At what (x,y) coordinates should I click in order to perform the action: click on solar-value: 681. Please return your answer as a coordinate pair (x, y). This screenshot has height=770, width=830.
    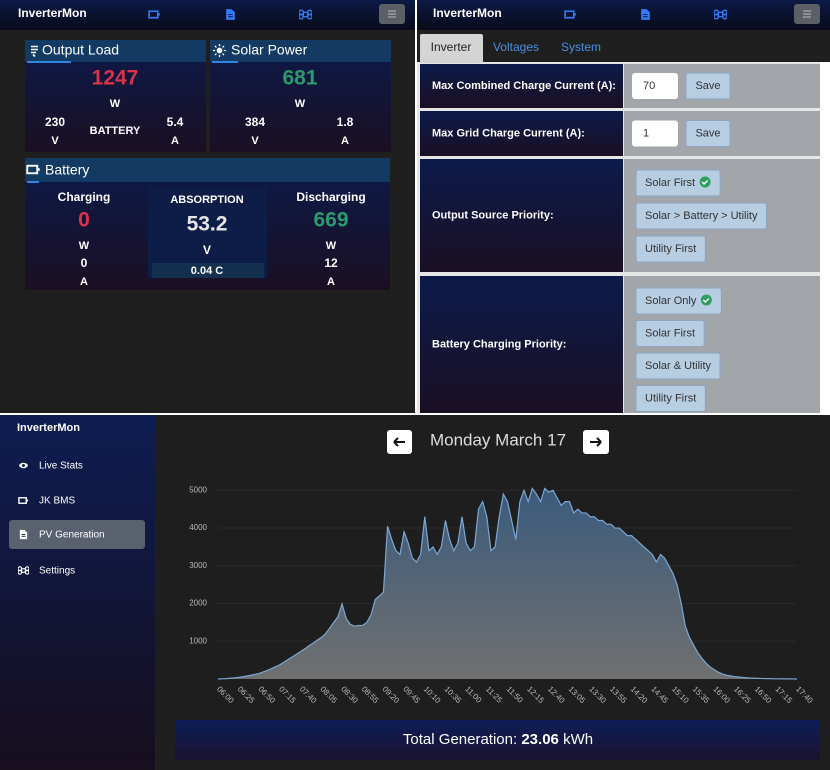
    Looking at the image, I should click on (299, 78).